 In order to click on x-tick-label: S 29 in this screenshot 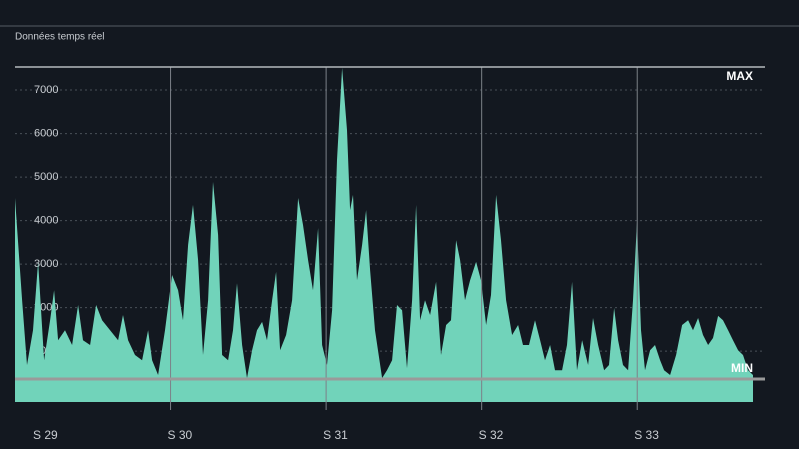, I will do `click(45, 435)`.